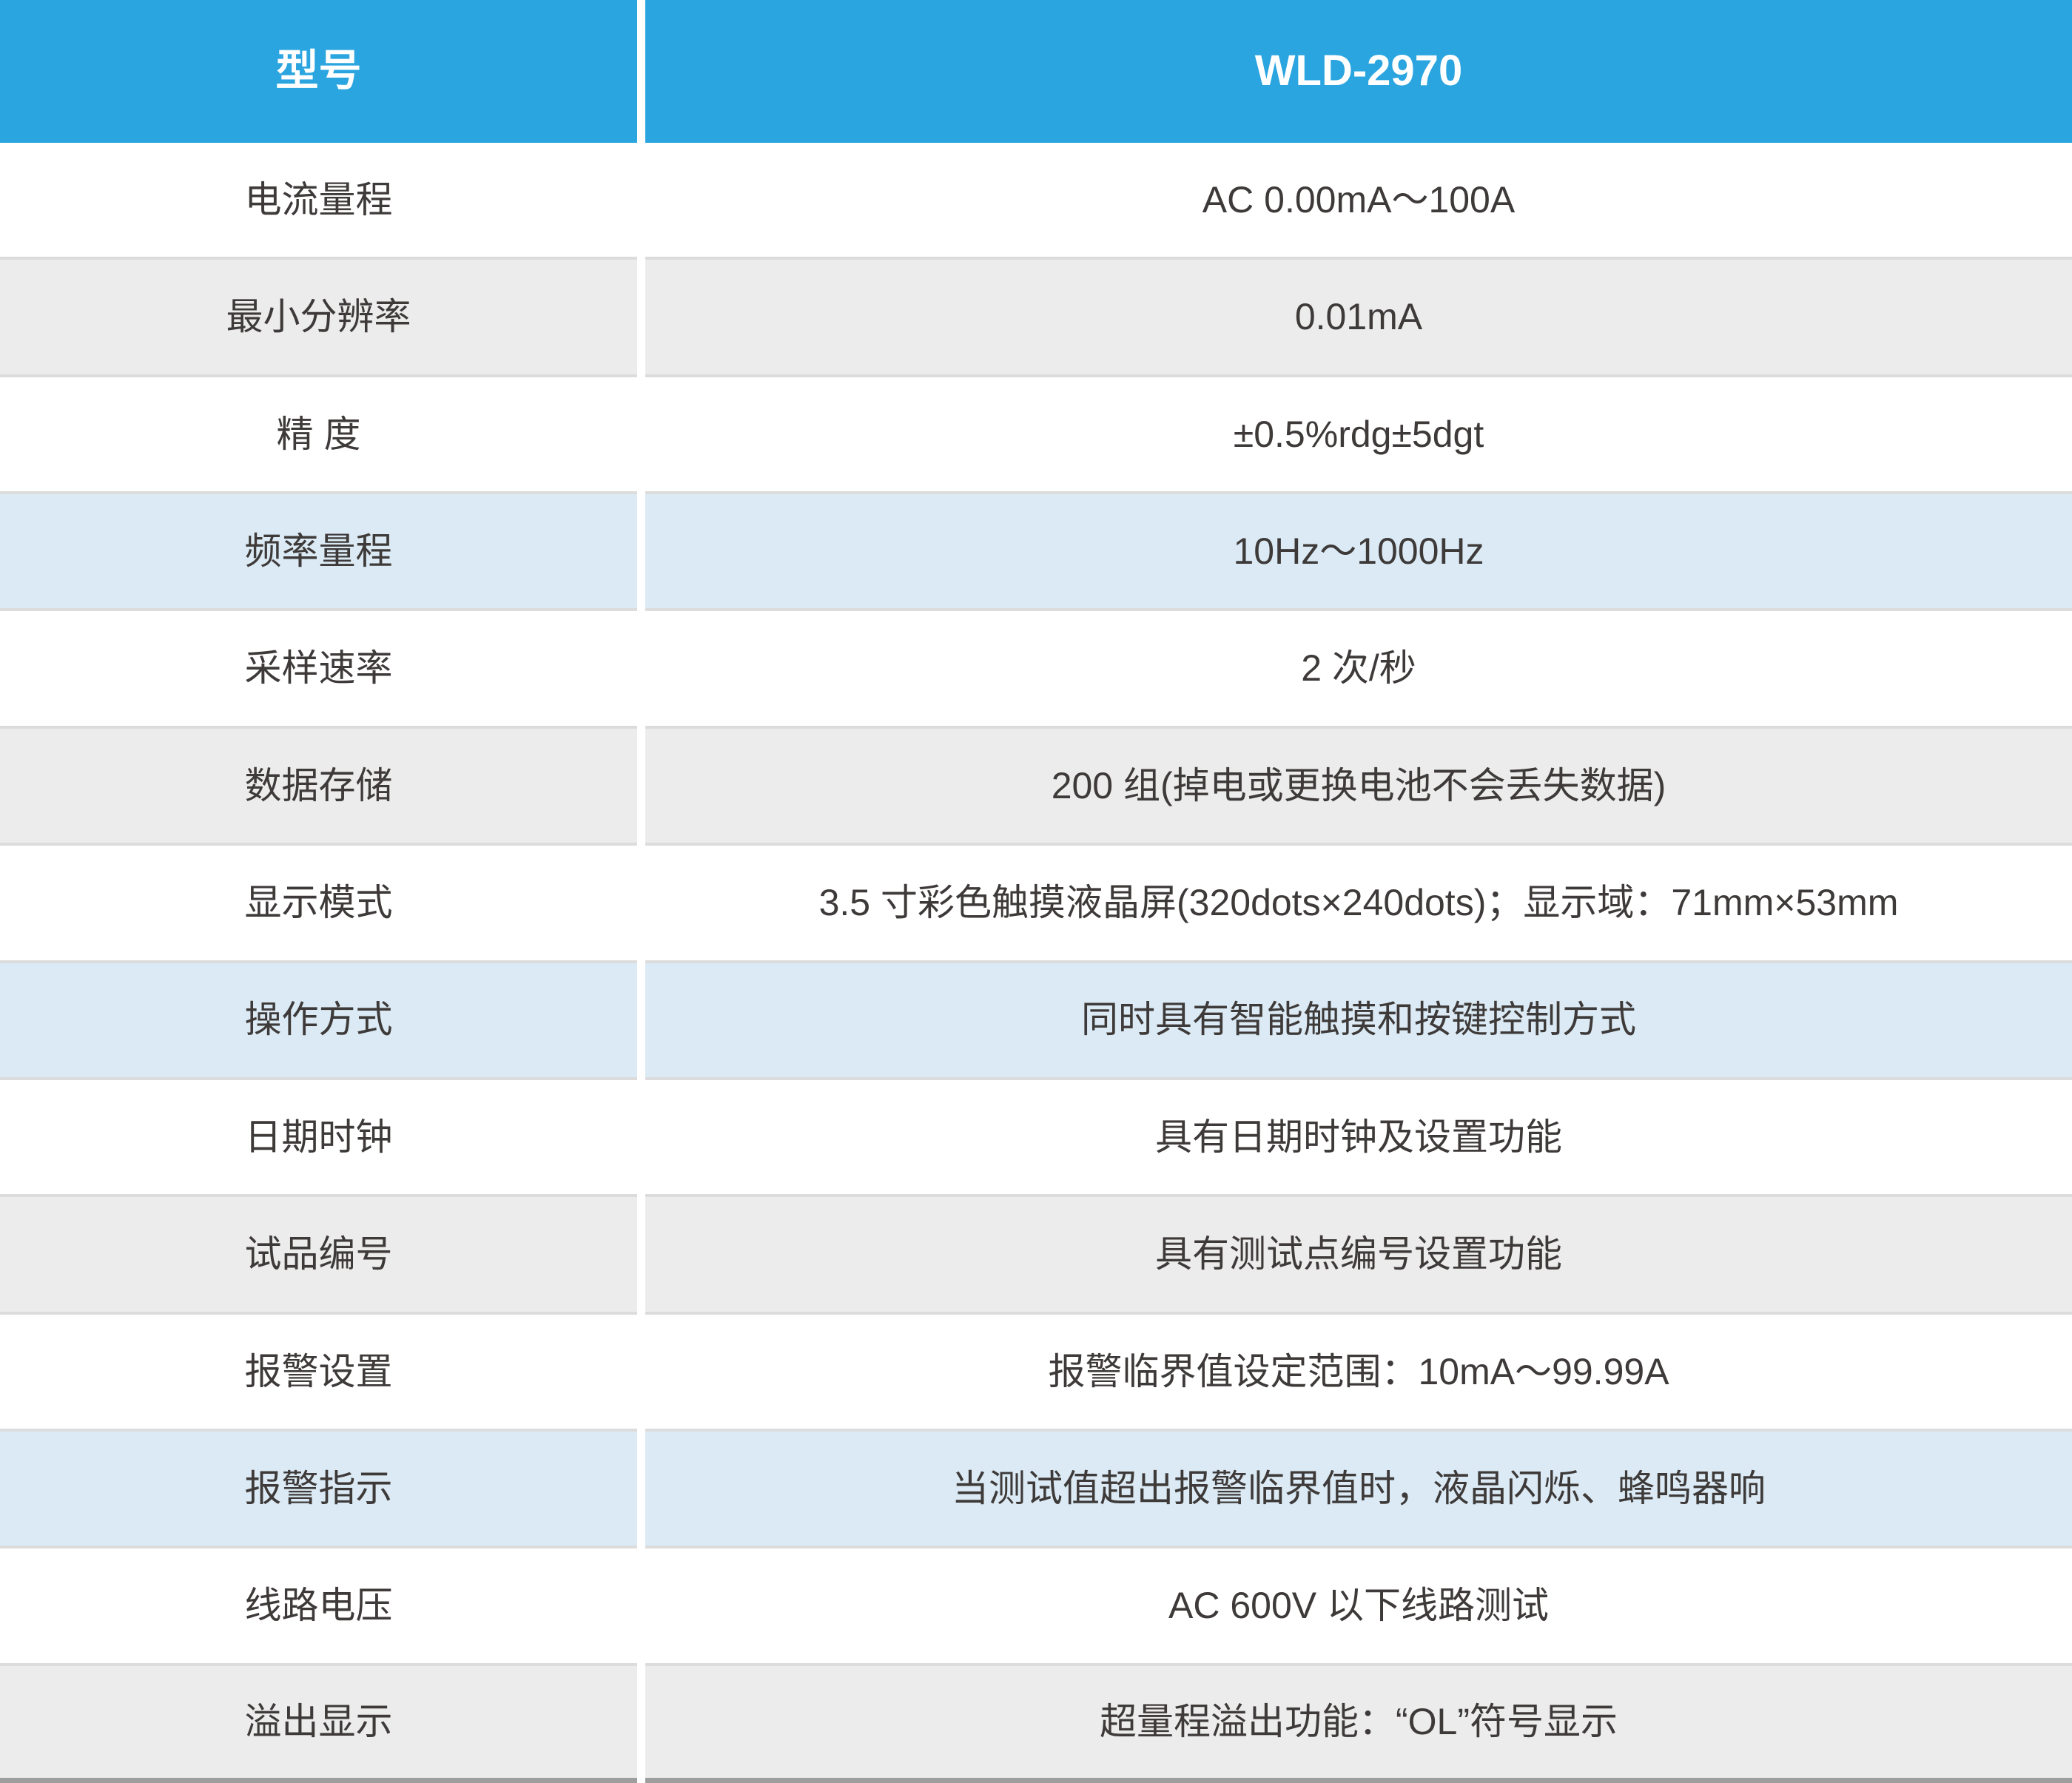 This screenshot has width=2072, height=1783. What do you see at coordinates (1358, 1256) in the screenshot?
I see `spec-value-cell: 具有测试点编号设置功能` at bounding box center [1358, 1256].